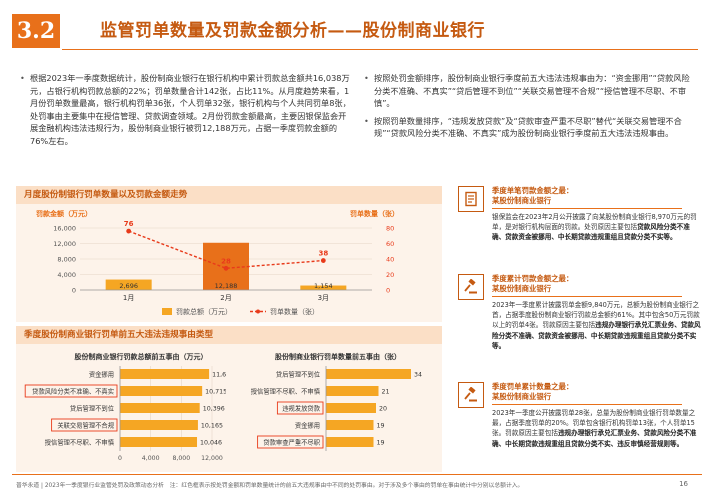 This screenshot has width=710, height=502. Describe the element at coordinates (219, 375) in the screenshot. I see `bar-value-label: 11,622` at that location.